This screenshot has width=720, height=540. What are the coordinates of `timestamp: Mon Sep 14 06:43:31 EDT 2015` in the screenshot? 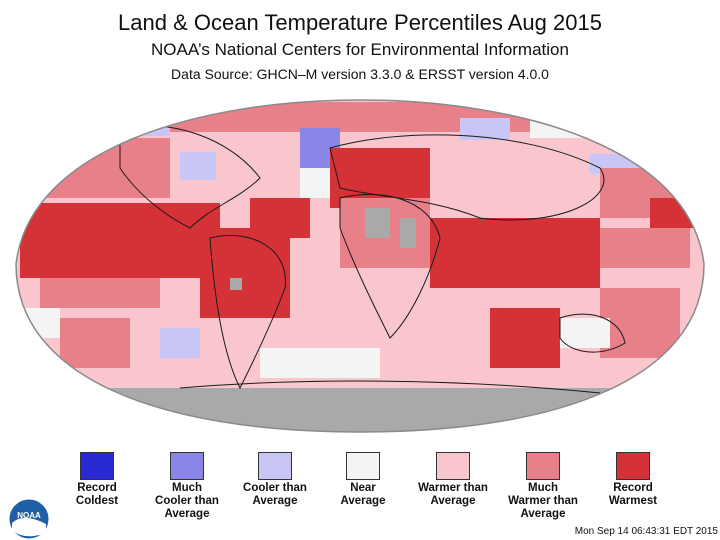 It's located at (646, 531).